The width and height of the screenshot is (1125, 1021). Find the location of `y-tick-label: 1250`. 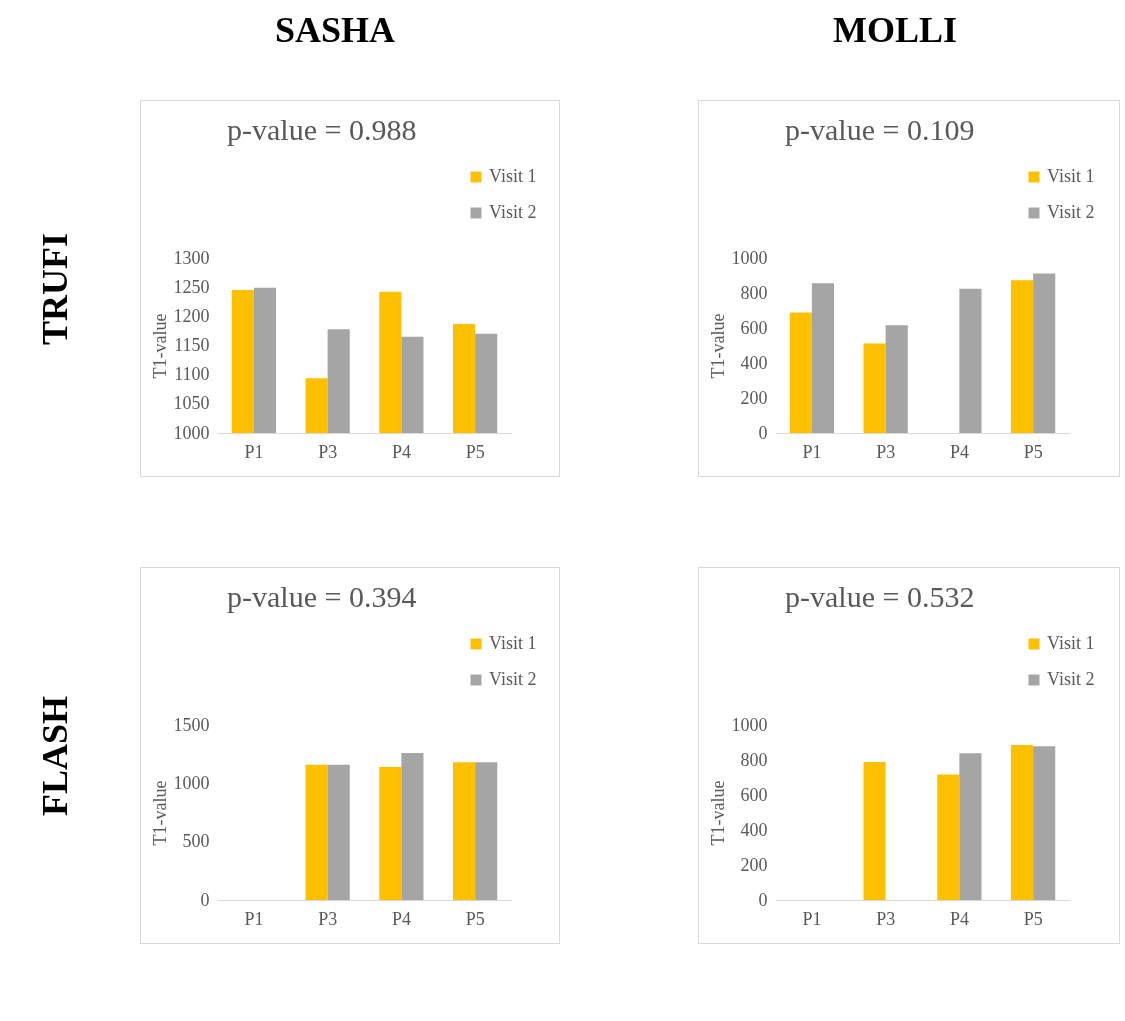

y-tick-label: 1250 is located at coordinates (191, 286).